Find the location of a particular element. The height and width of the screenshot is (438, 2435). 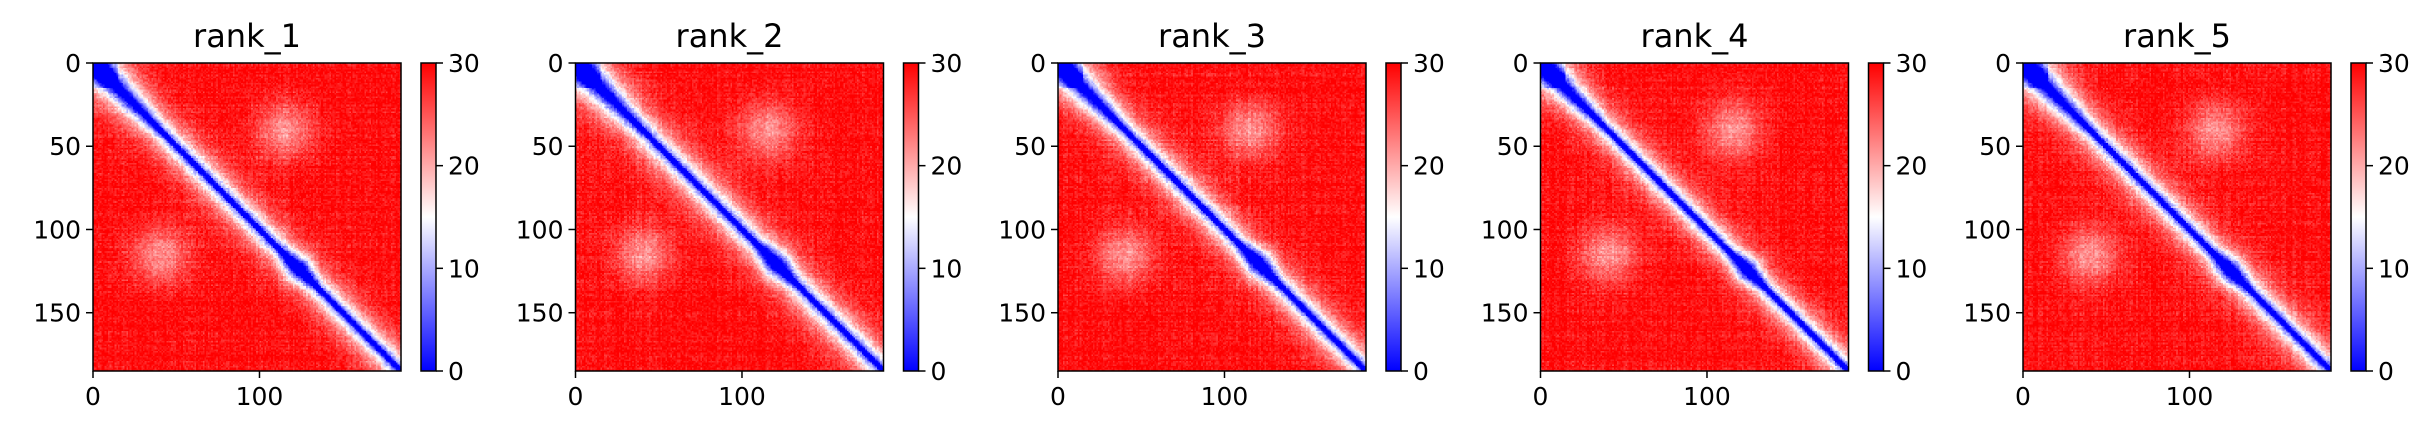

panel-title: rank_2 is located at coordinates (730, 36).